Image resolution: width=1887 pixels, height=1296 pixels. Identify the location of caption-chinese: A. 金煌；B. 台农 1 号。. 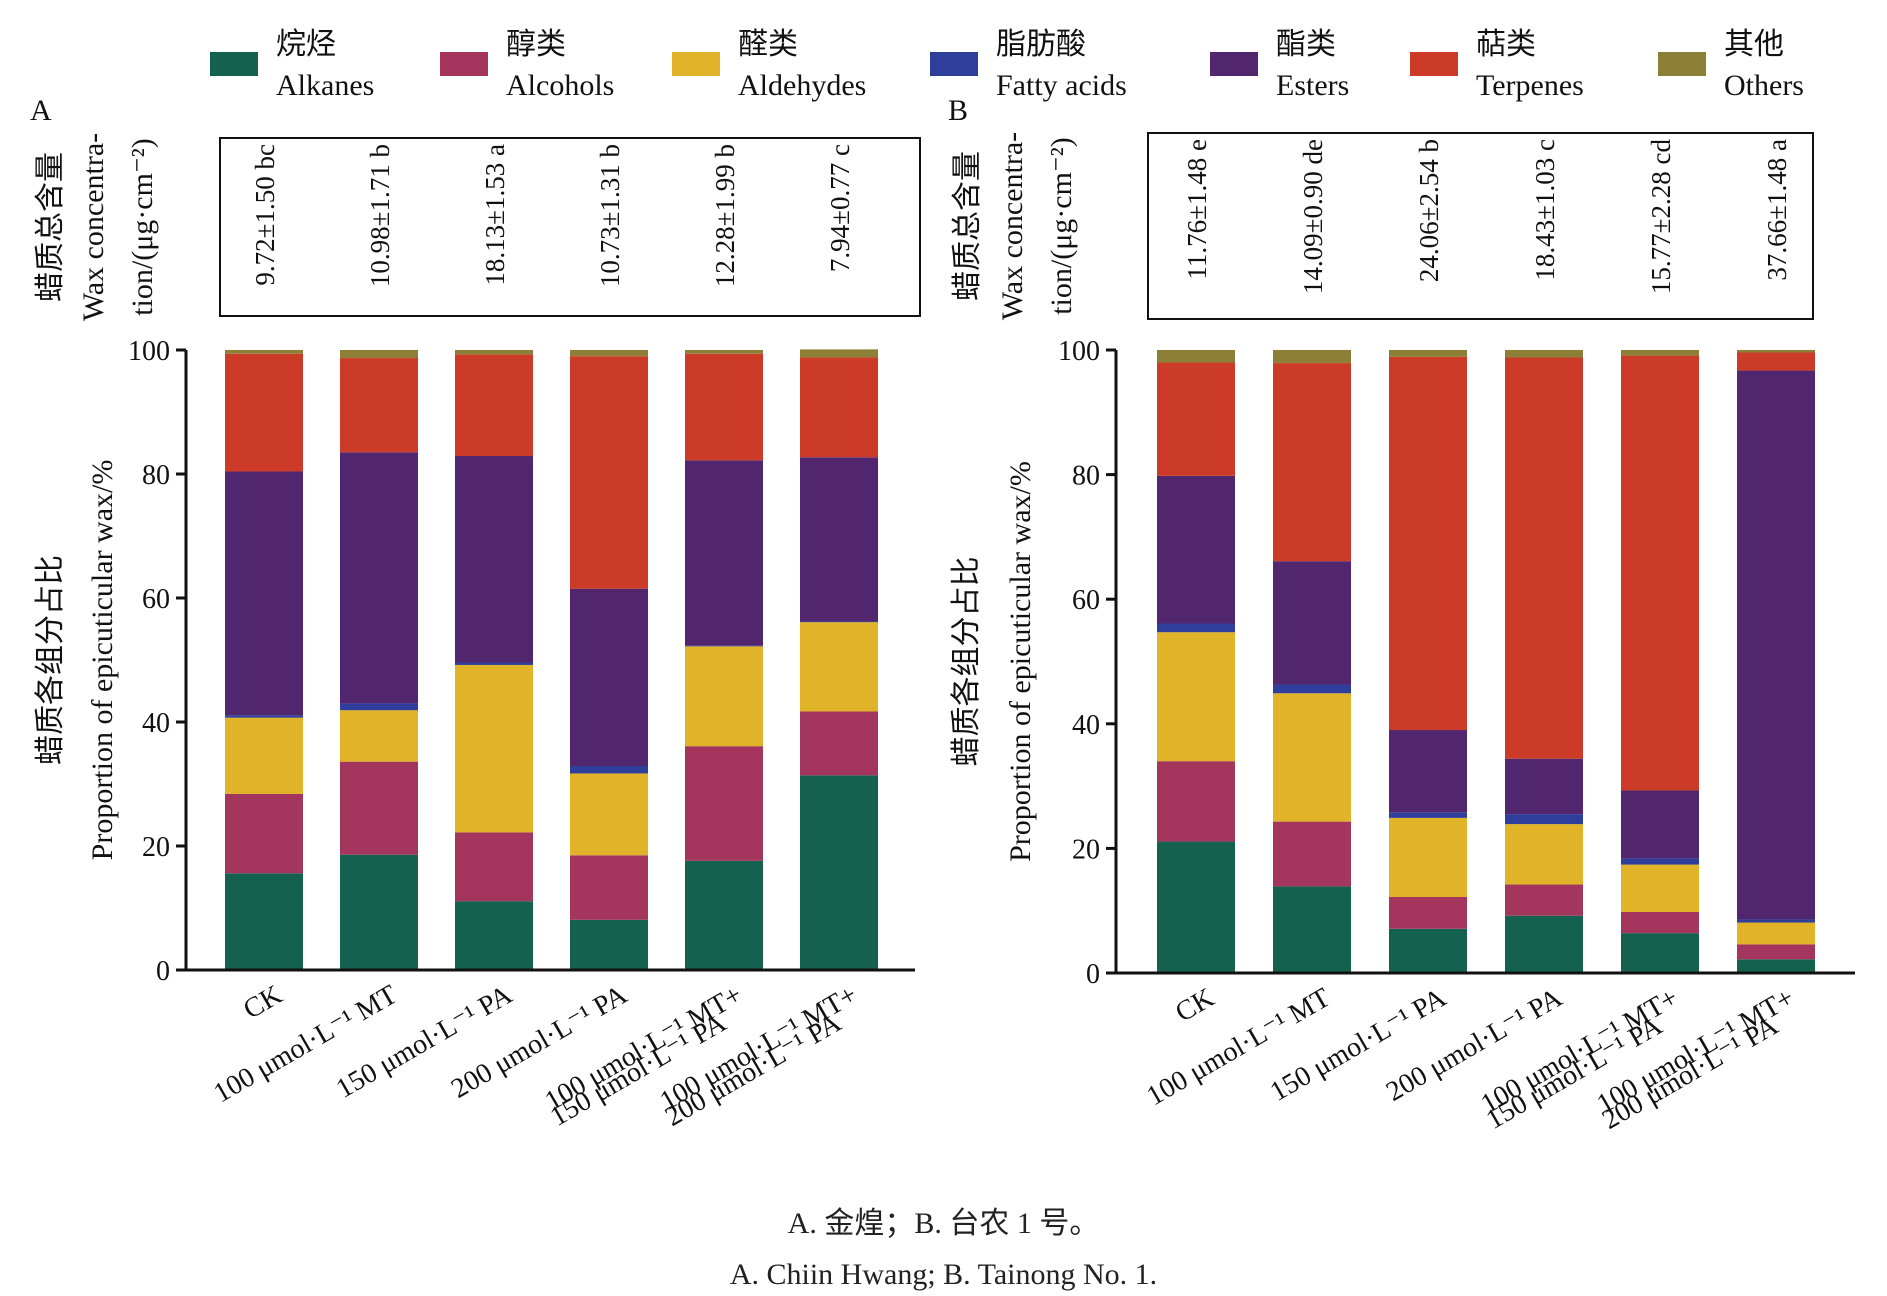
(943, 1223).